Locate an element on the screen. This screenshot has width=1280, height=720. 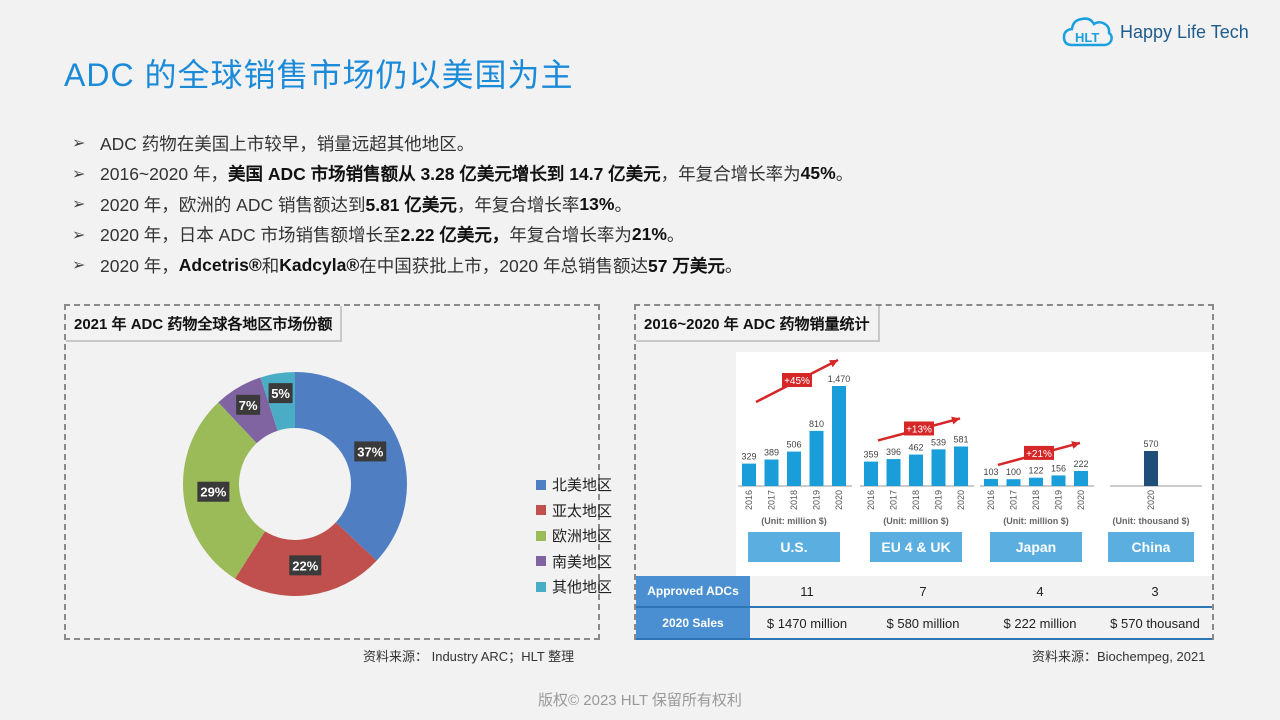
growth-badge-label: +21% is located at coordinates (1039, 454).